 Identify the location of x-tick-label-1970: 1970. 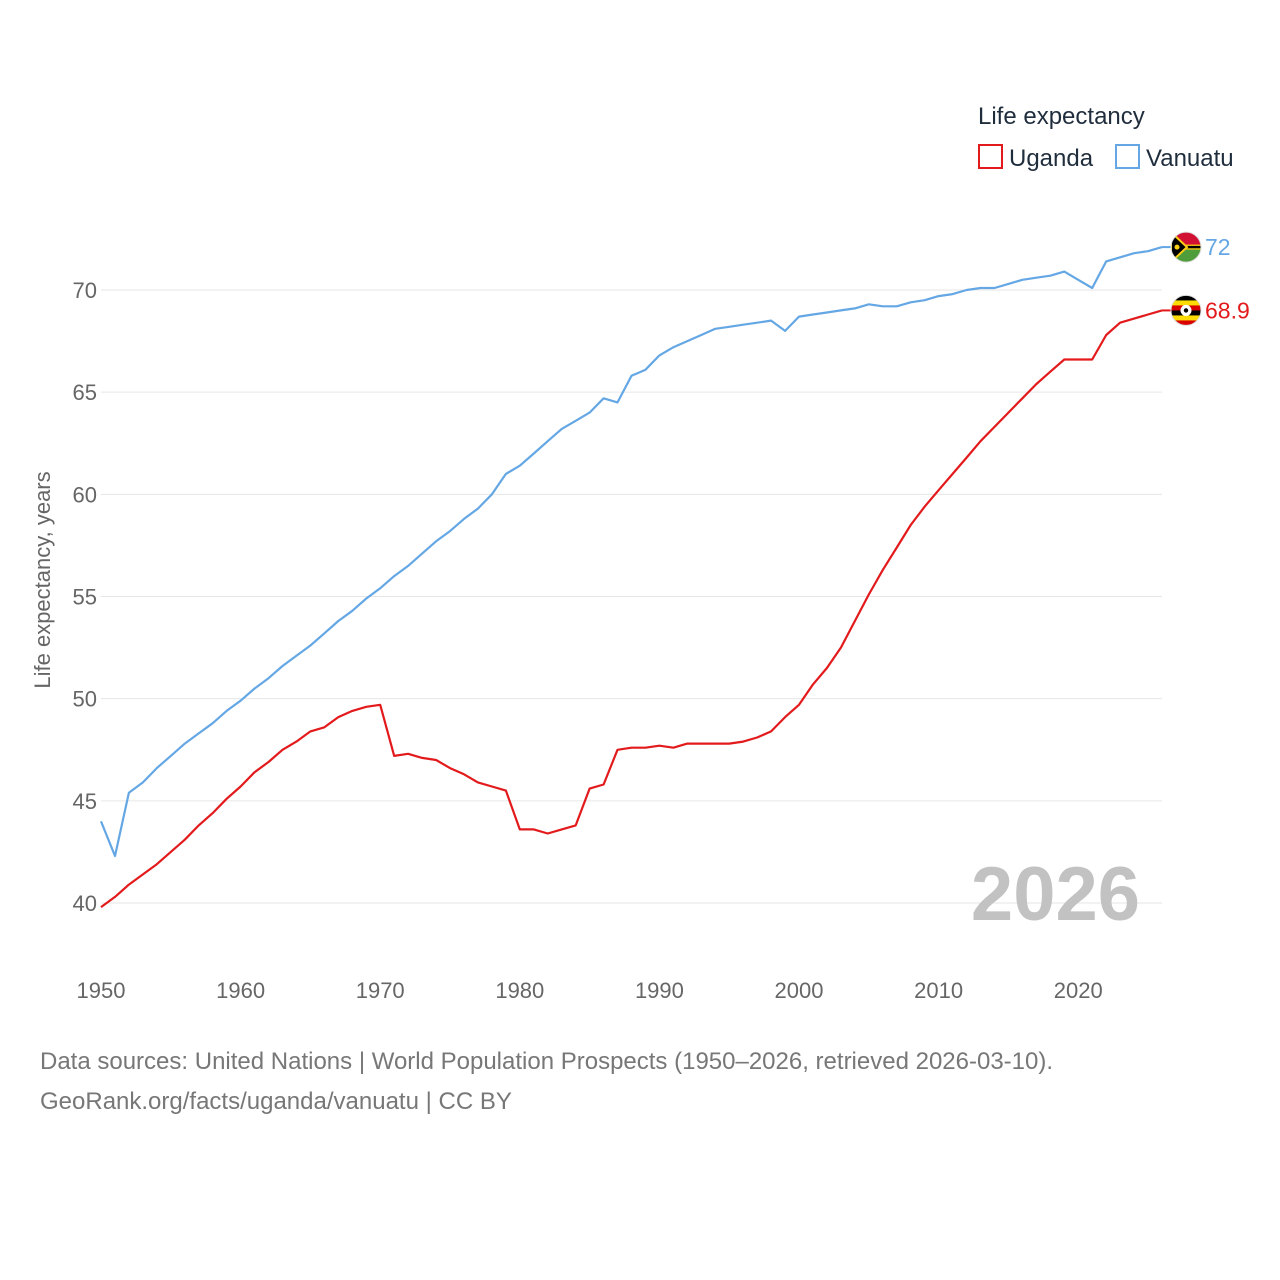
(380, 990).